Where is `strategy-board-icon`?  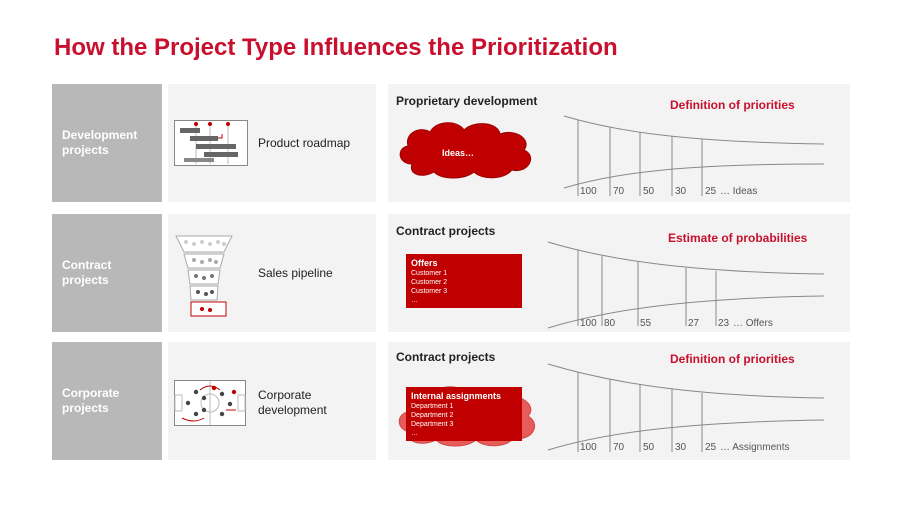 strategy-board-icon is located at coordinates (210, 403).